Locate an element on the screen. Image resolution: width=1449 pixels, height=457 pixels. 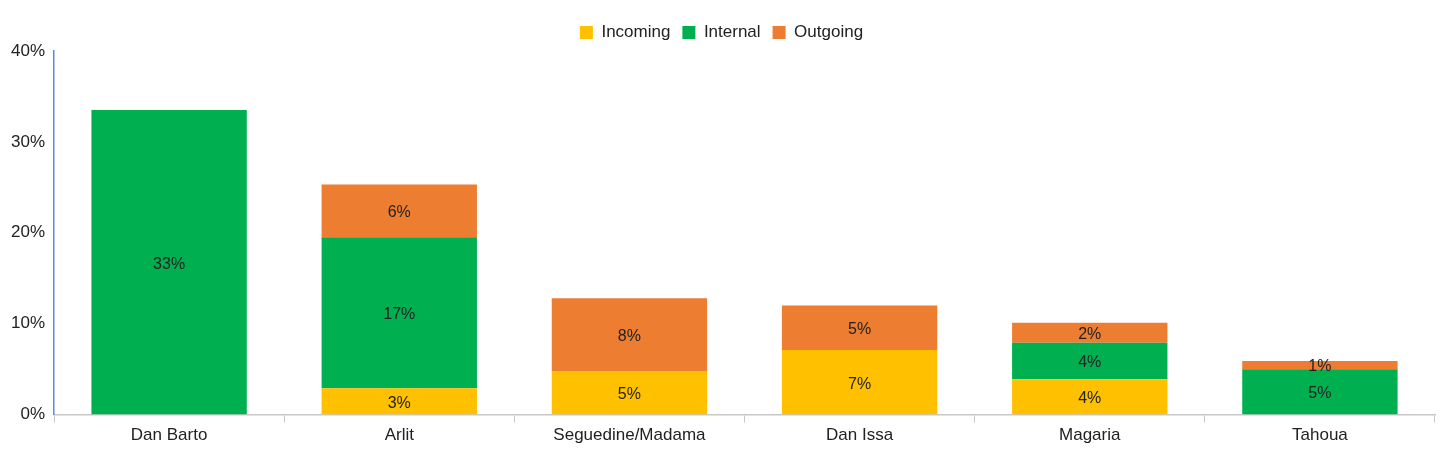
x-tick-label: Dan Barto is located at coordinates (169, 435).